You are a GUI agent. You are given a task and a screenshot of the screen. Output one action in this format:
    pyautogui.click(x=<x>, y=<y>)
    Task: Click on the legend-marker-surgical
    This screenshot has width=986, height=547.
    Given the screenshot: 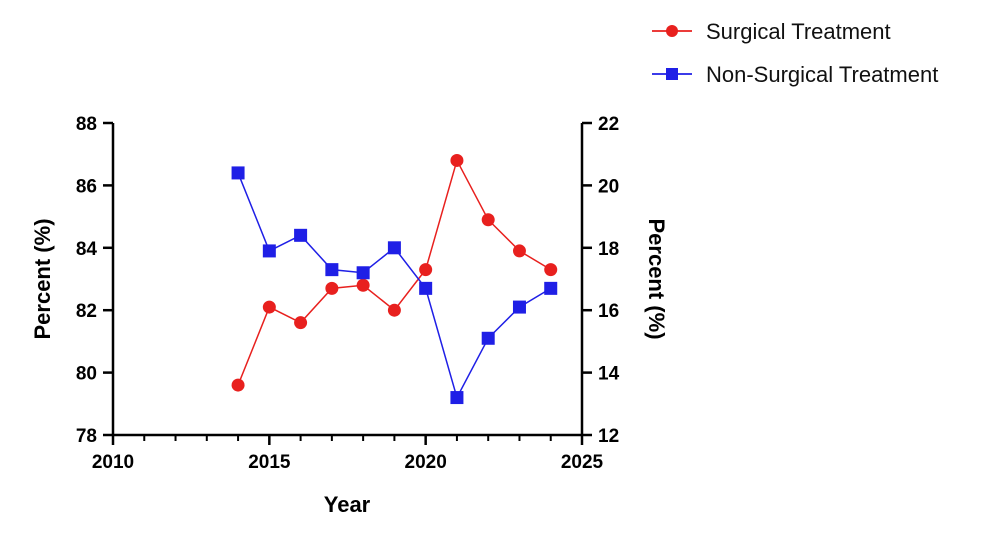 What is the action you would take?
    pyautogui.click(x=672, y=31)
    